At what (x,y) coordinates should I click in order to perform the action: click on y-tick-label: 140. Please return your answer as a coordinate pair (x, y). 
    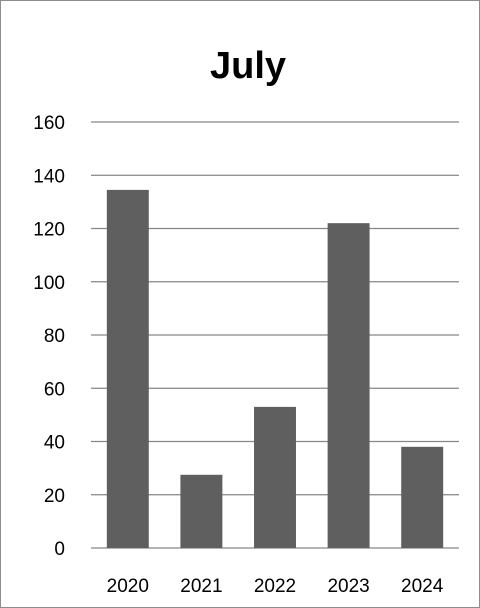
    Looking at the image, I should click on (49, 176).